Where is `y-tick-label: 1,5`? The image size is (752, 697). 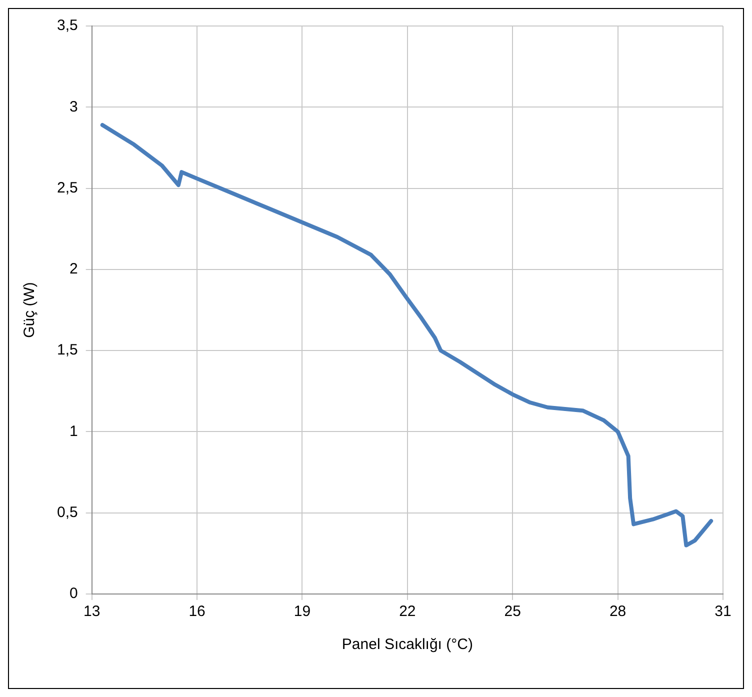
y-tick-label: 1,5 is located at coordinates (67, 350).